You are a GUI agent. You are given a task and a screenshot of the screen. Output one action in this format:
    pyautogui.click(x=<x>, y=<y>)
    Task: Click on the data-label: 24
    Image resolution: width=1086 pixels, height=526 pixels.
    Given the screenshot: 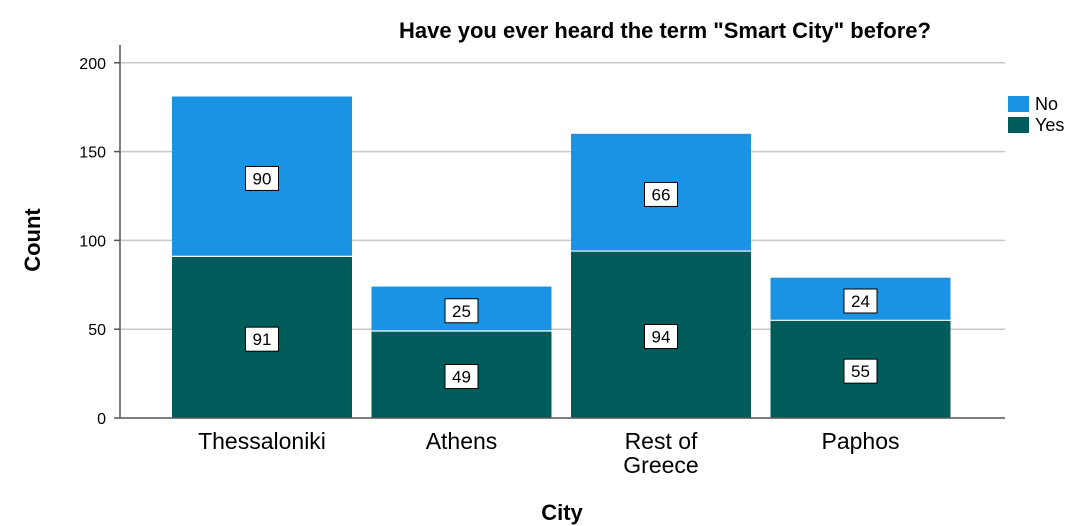 What is the action you would take?
    pyautogui.click(x=860, y=301)
    